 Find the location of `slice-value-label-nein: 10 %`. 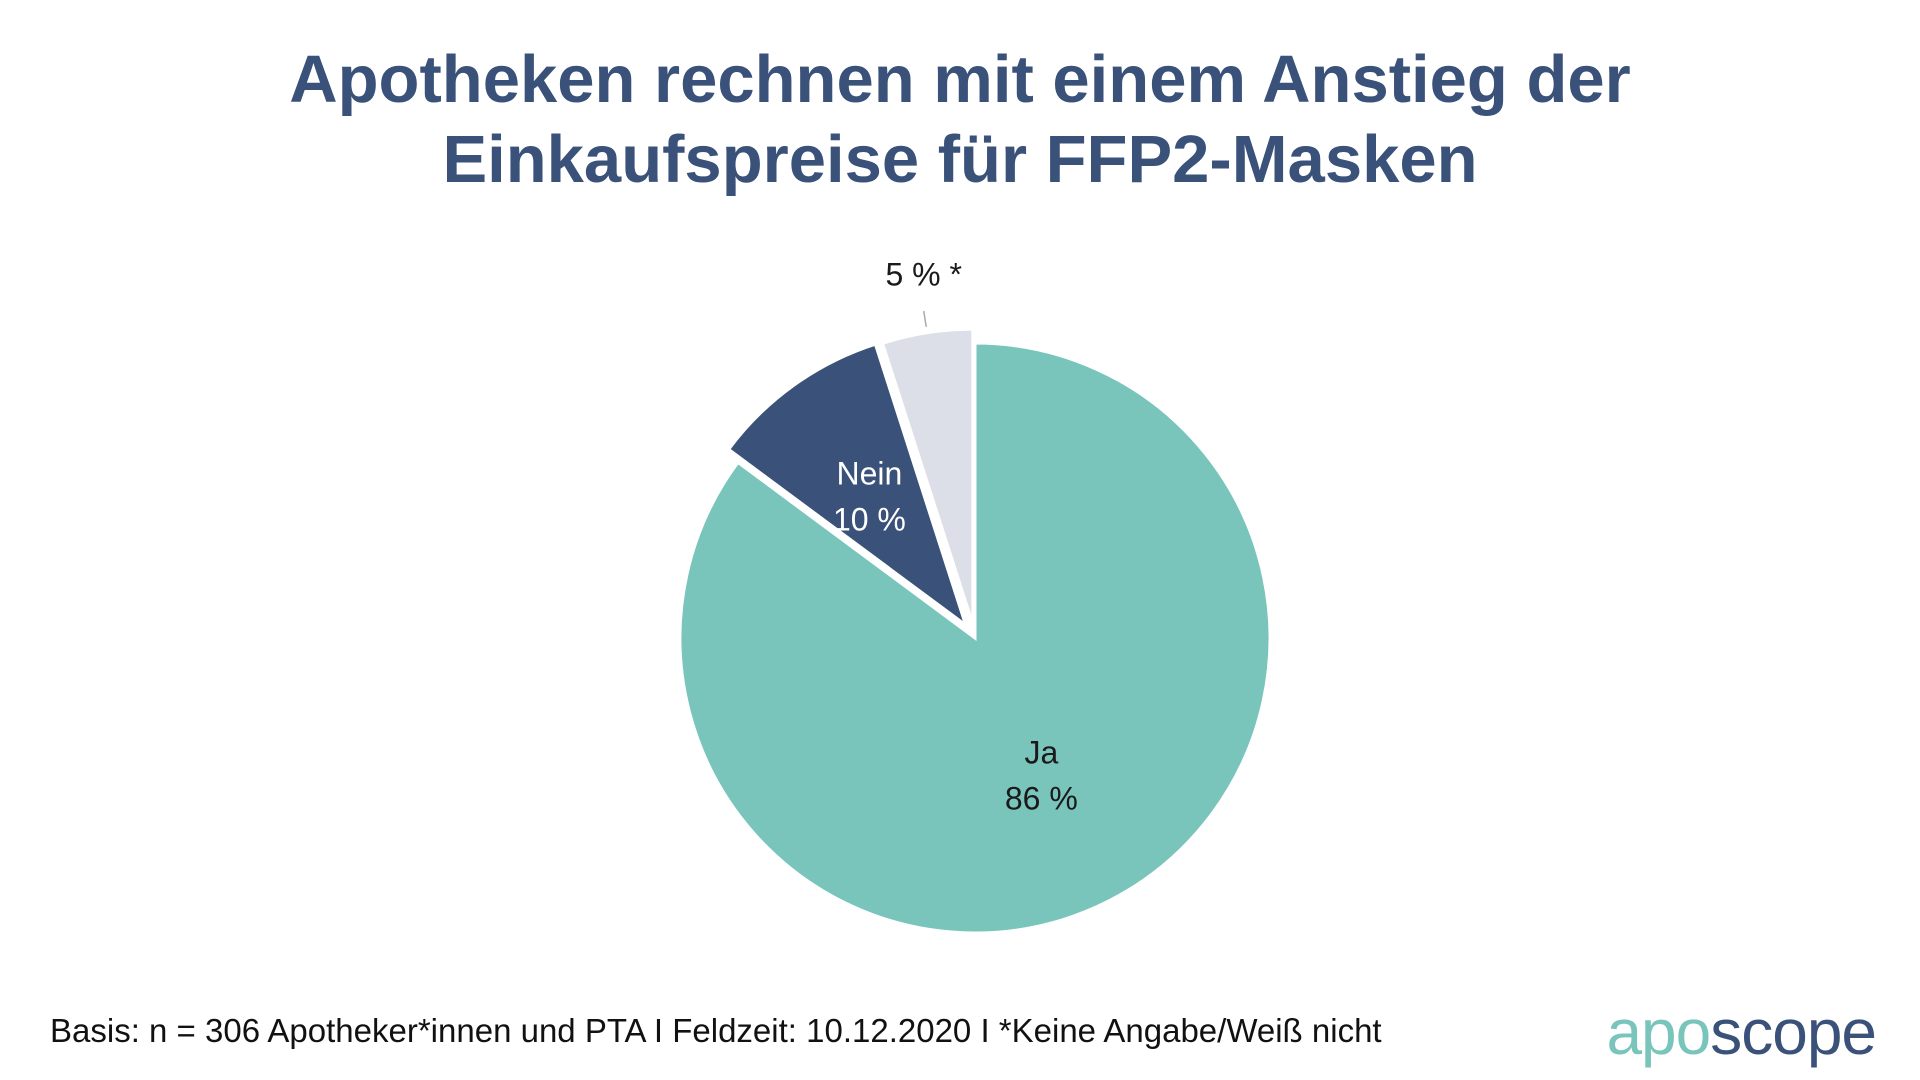

slice-value-label-nein: 10 % is located at coordinates (869, 520).